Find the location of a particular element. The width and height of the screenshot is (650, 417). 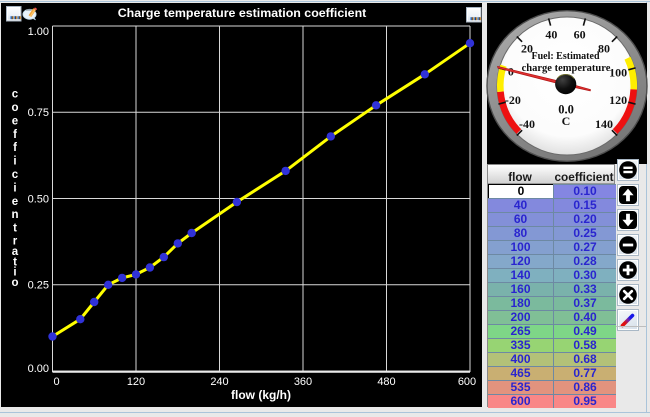

svg-text: 80 is located at coordinates (604, 48).